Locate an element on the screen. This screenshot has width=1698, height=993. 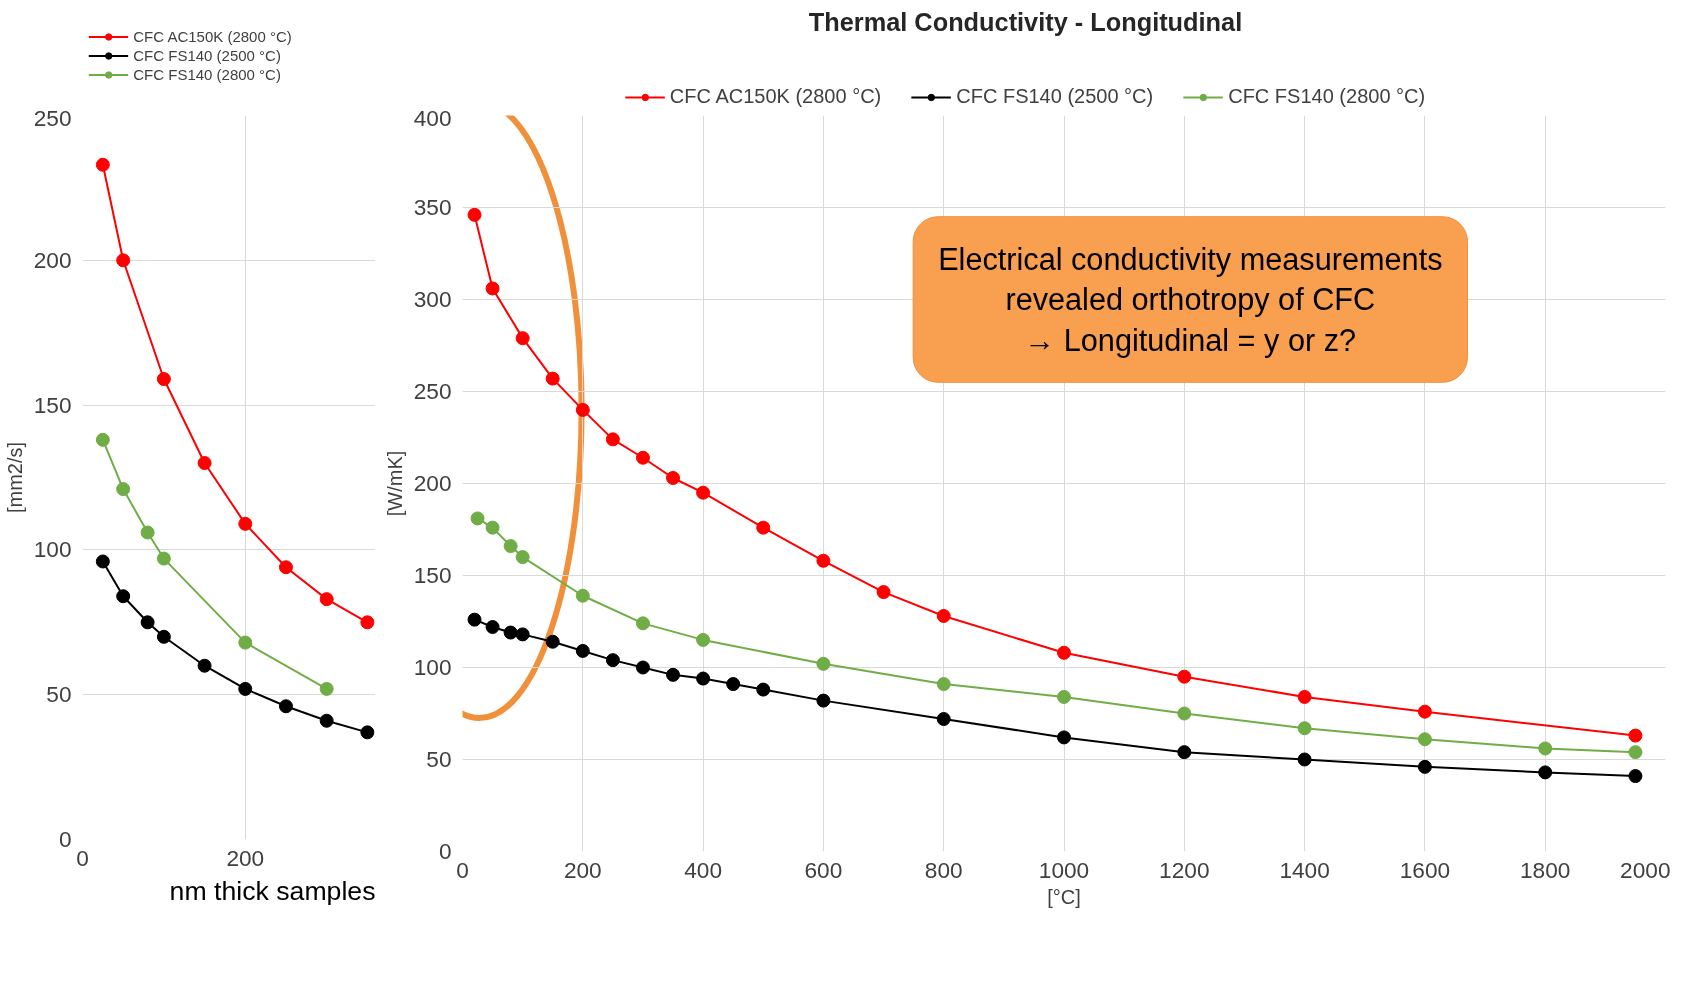
x-tick-label: 1000 is located at coordinates (1064, 869).